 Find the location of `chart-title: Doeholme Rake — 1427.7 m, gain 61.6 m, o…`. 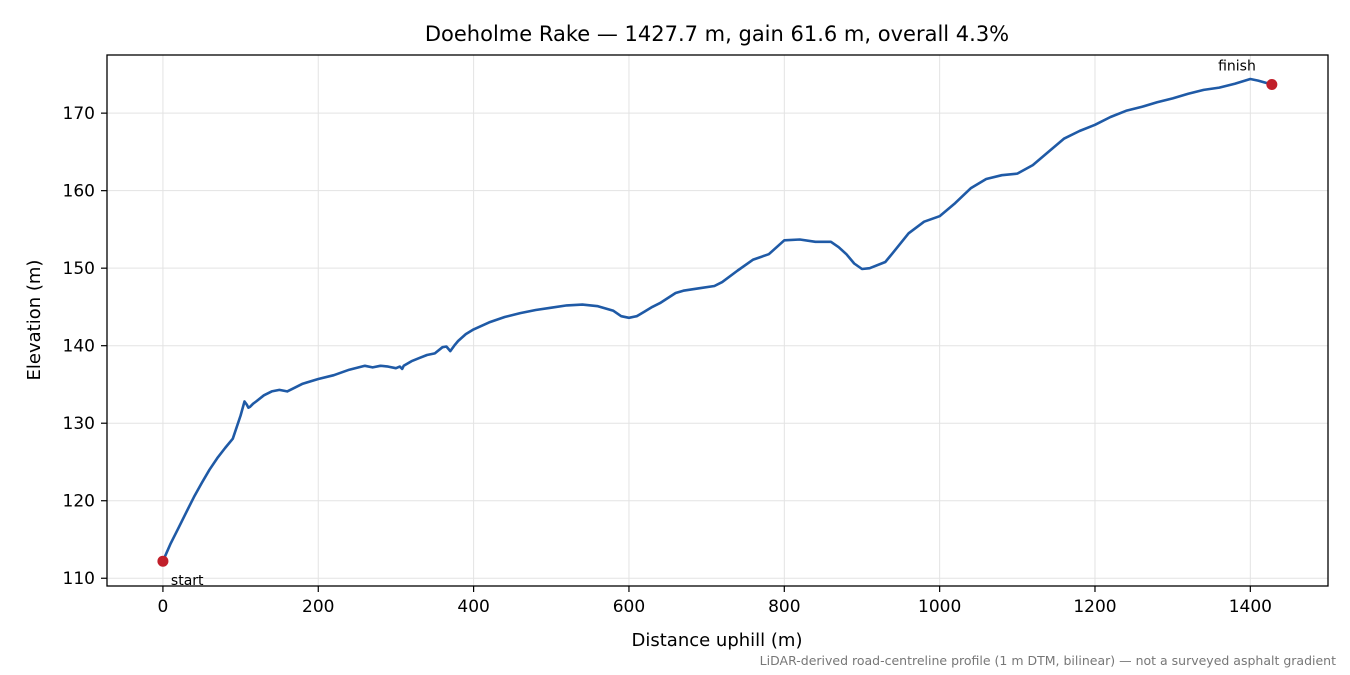

chart-title: Doeholme Rake — 1427.7 m, gain 61.6 m, o… is located at coordinates (717, 34).